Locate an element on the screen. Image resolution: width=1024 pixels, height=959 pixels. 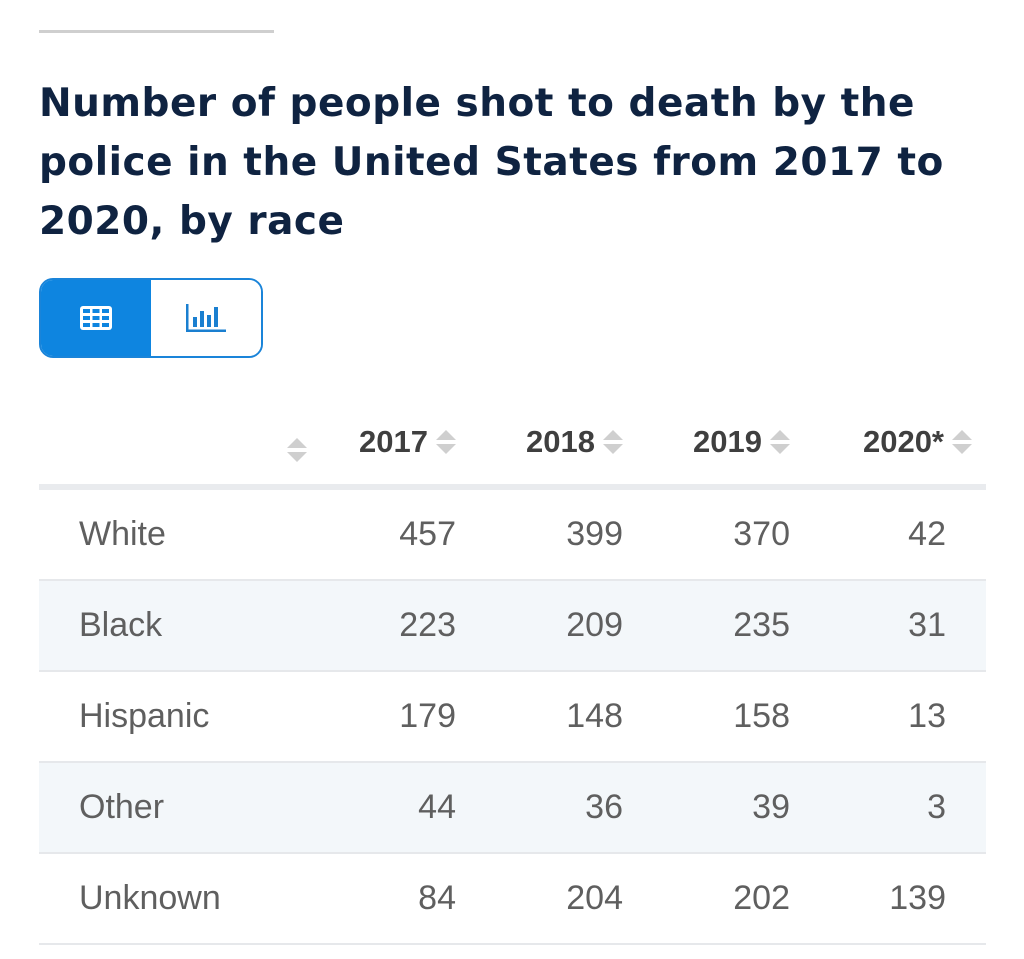
column-header-2017: 2017 is located at coordinates (381, 445).